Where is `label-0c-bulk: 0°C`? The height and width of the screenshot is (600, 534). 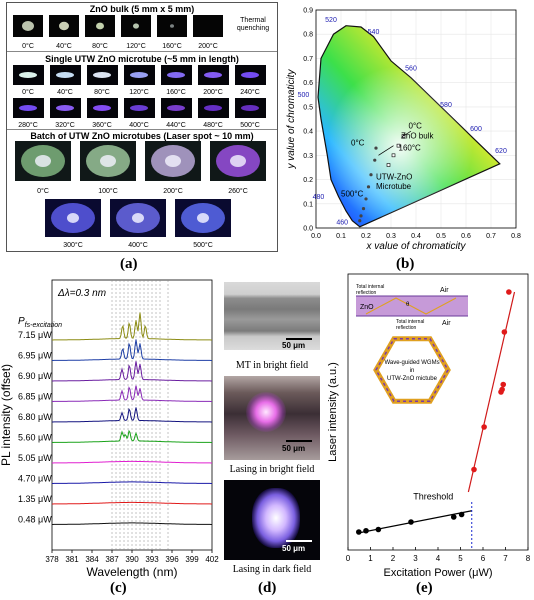
label-0c-bulk: 0°C is located at coordinates (416, 126).